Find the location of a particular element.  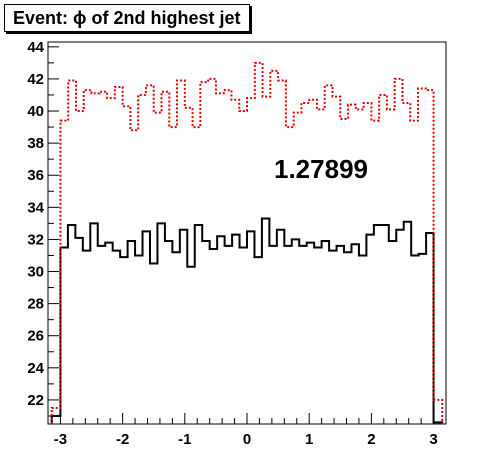

x-tick-label: 2 is located at coordinates (371, 439).